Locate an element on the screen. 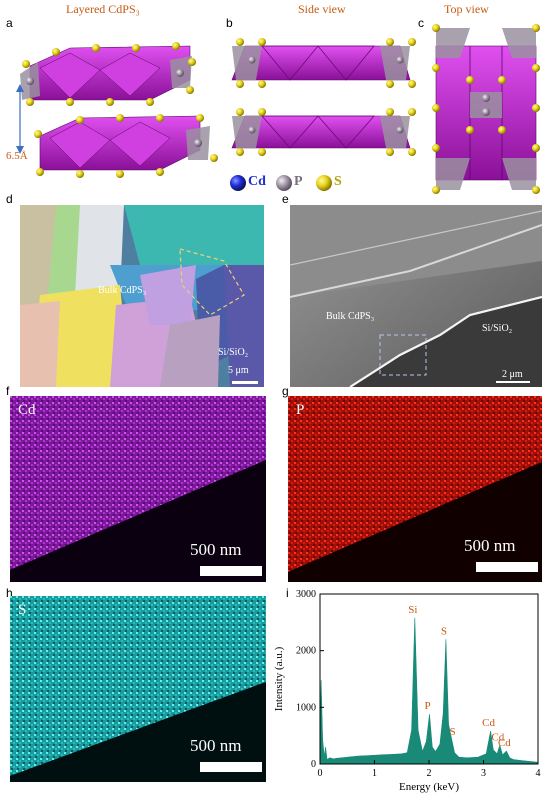 Image resolution: width=550 pixels, height=802 pixels. eds-p-element-label: P is located at coordinates (300, 410).